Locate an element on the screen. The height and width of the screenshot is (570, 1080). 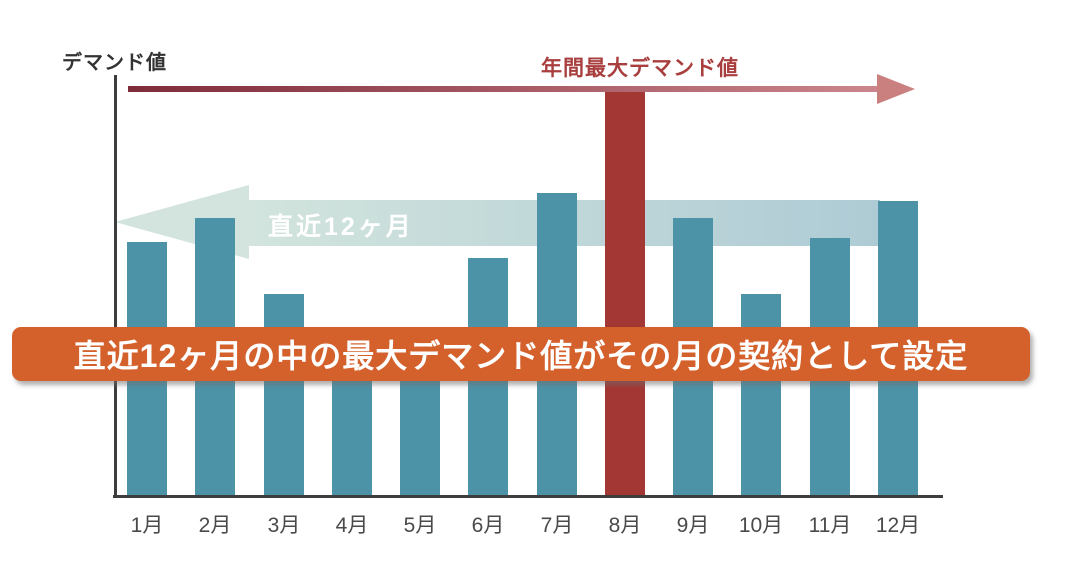
bar-10月 is located at coordinates (761, 395).